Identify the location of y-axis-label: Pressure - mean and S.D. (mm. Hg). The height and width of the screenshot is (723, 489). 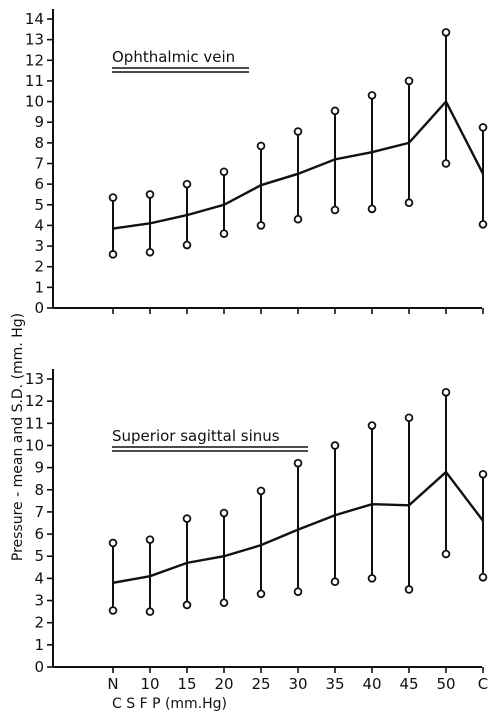
(18, 437).